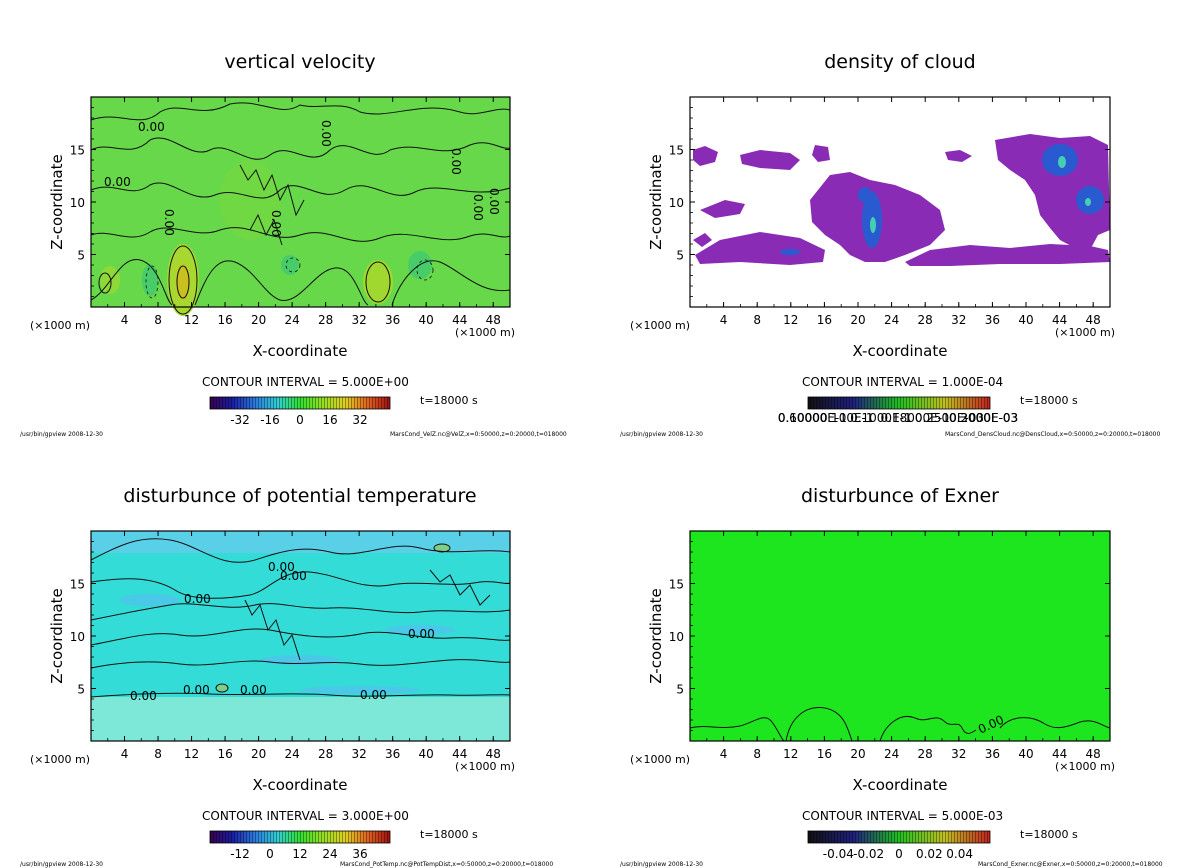 This screenshot has height=868, width=1200. Describe the element at coordinates (847, 418) in the screenshot. I see `colorbar-tick-label: 0.100E-1` at that location.